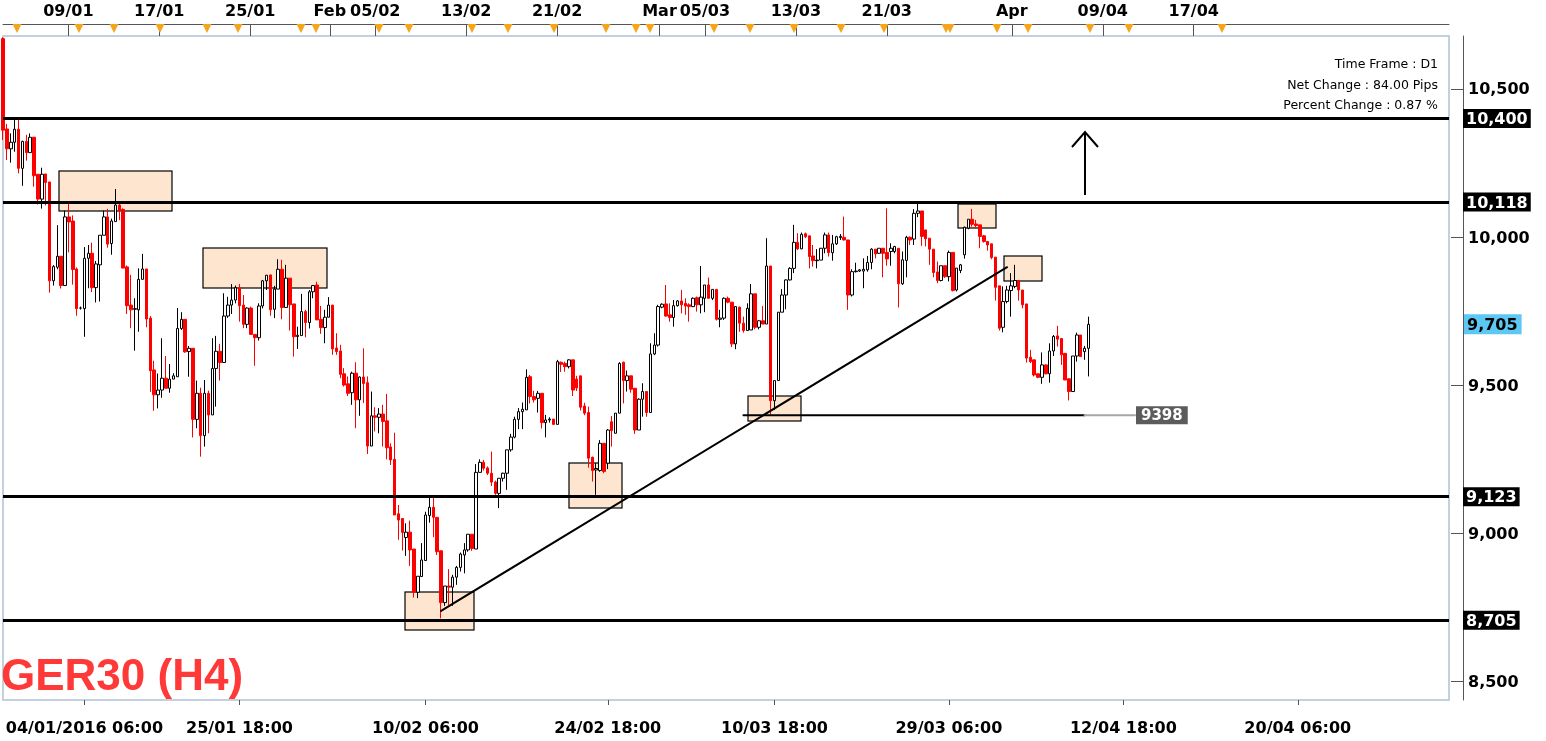 The height and width of the screenshot is (741, 1546). Describe the element at coordinates (1102, 10) in the screenshot. I see `x2-tick-label: 09/04` at that location.